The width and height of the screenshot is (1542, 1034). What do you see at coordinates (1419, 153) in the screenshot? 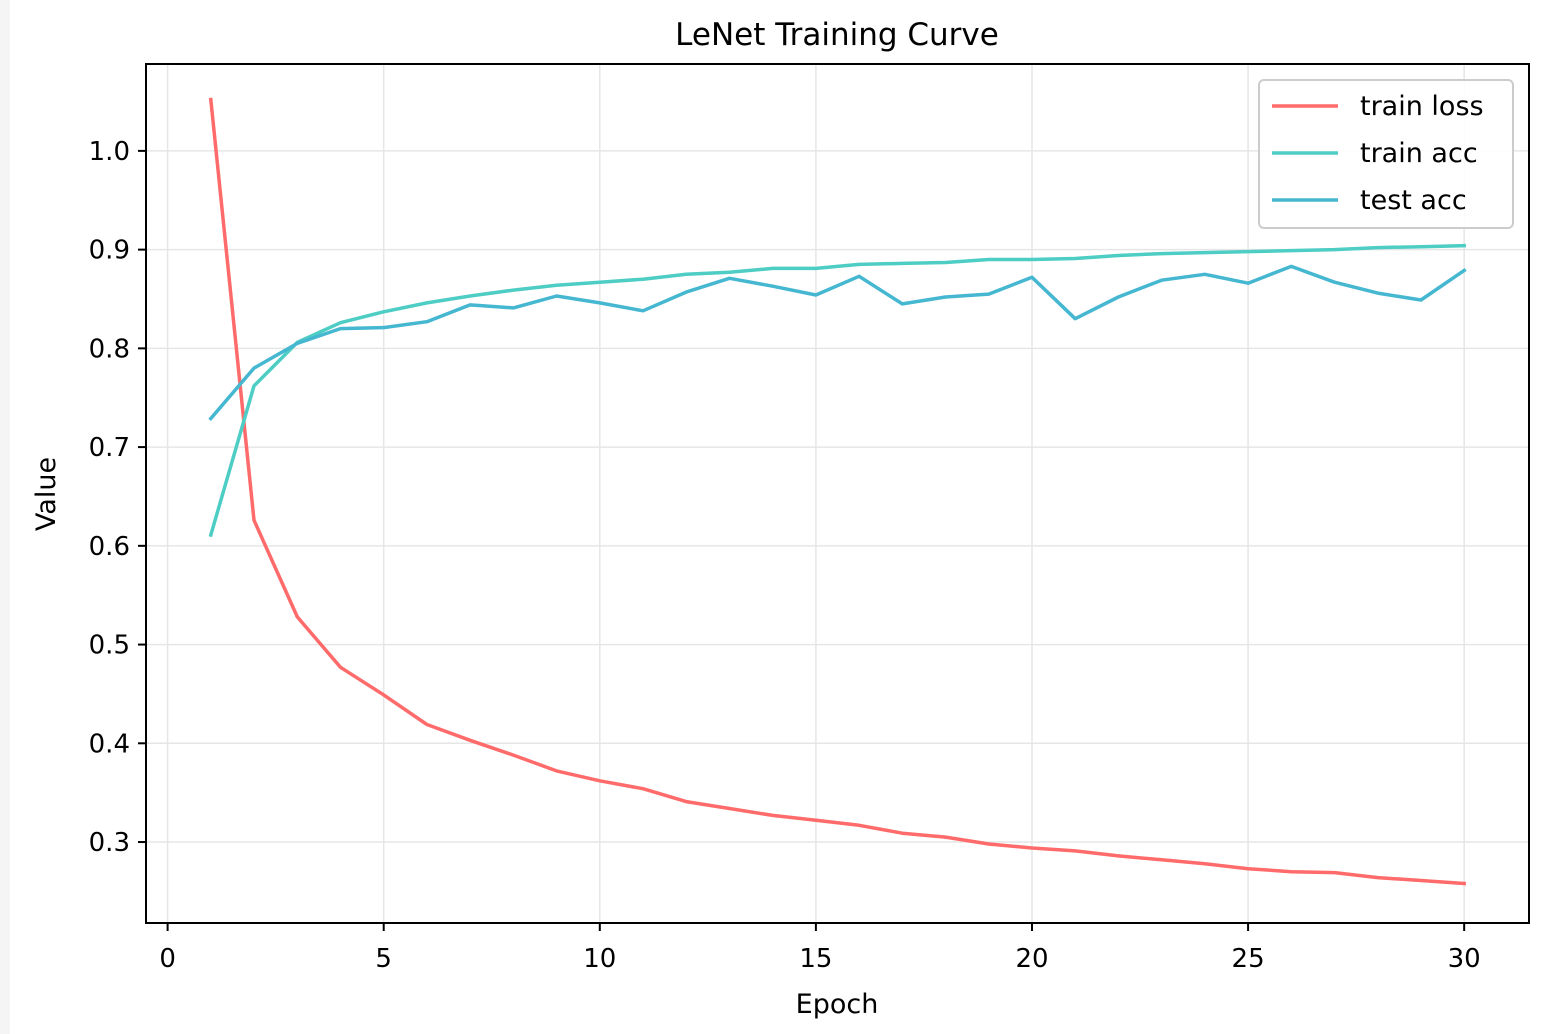
I see `legend-label-train-acc: train acc` at bounding box center [1419, 153].